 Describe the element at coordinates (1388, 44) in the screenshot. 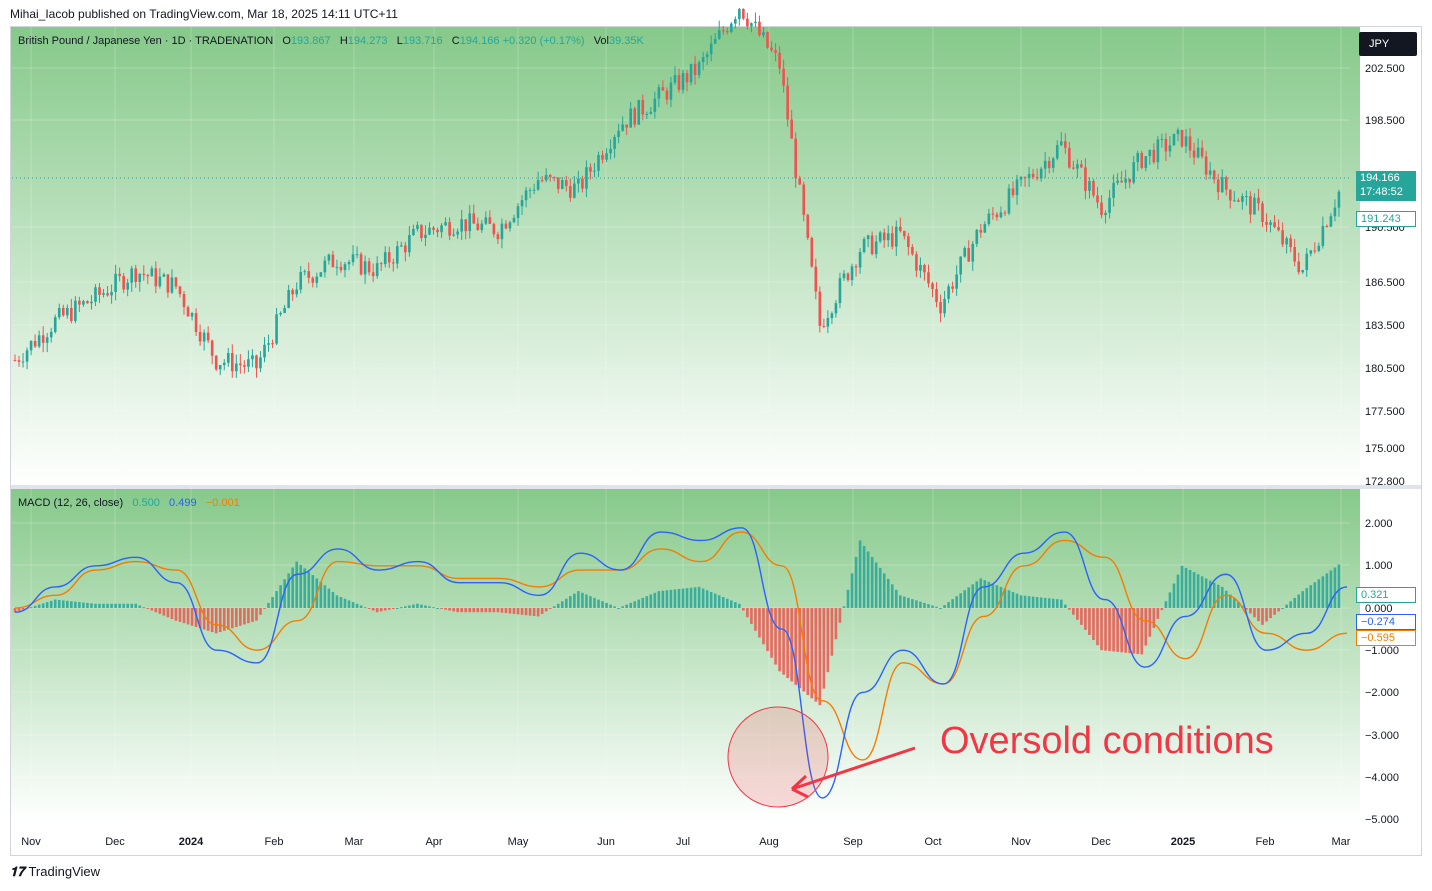

I see `currency-button: JPY` at that location.